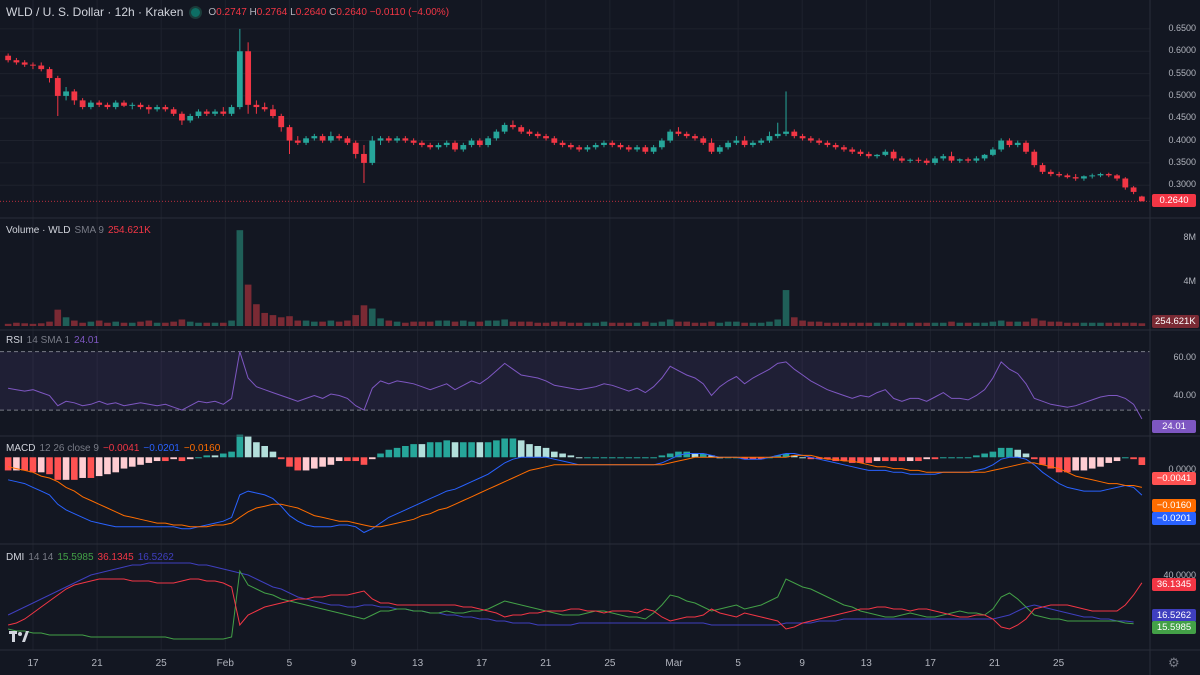  Describe the element at coordinates (78, 230) in the screenshot. I see `volume-legend: Volume · WLD SMA 9 254.621K` at that location.